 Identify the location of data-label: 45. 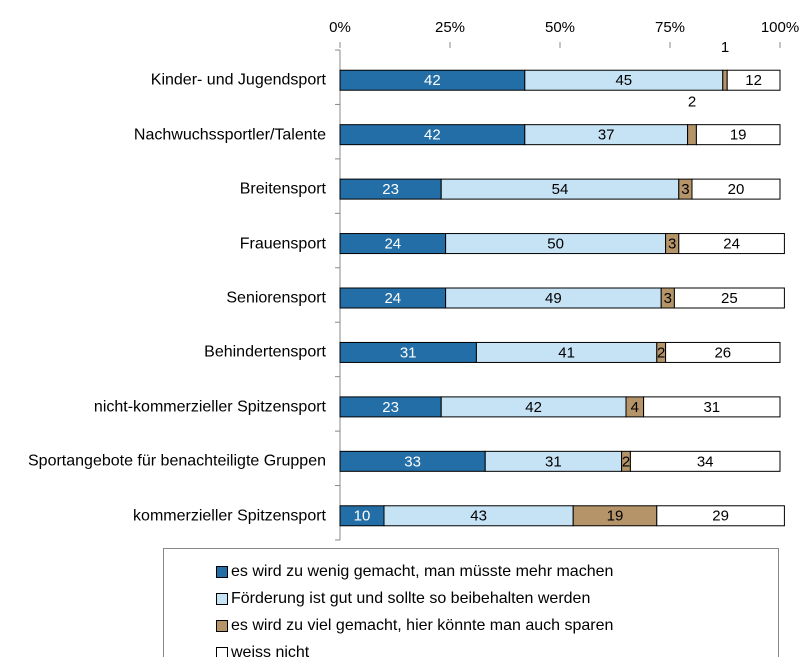
(623, 80).